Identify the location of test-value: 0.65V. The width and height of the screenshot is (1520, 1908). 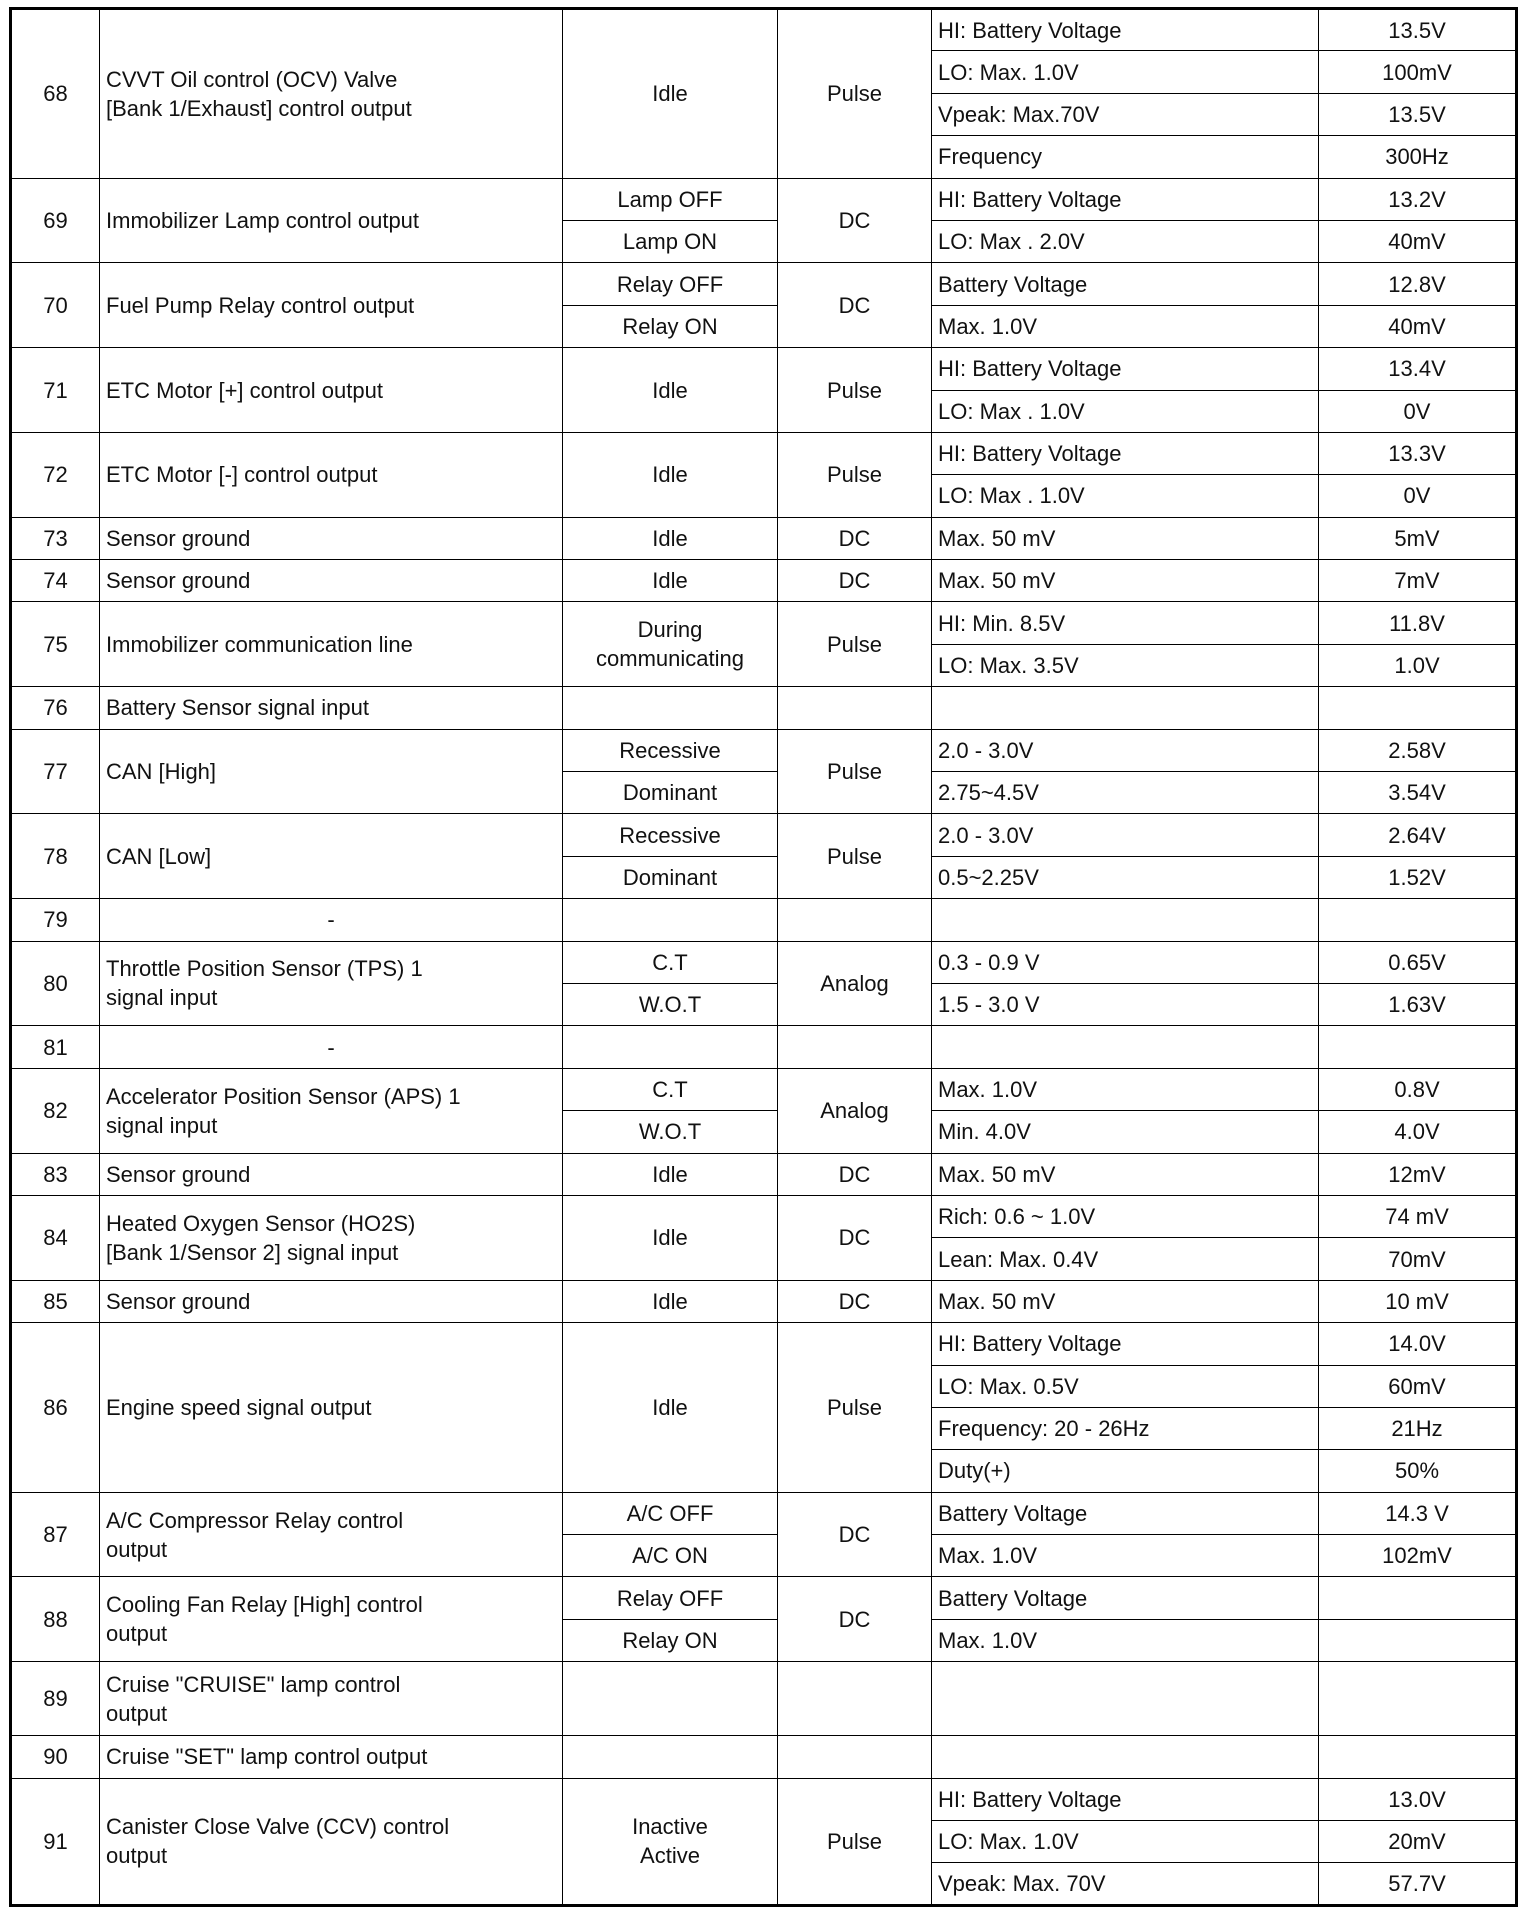
(1417, 962).